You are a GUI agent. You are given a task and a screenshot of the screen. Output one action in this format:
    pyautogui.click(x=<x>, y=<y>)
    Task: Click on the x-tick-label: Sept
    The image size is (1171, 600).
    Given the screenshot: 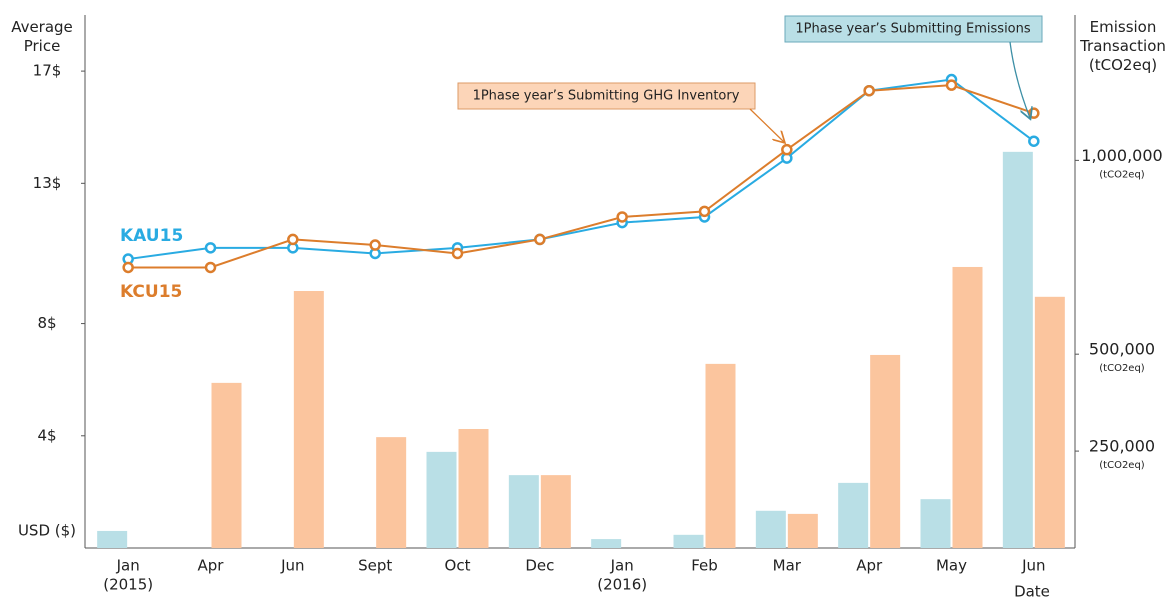 What is the action you would take?
    pyautogui.click(x=375, y=566)
    